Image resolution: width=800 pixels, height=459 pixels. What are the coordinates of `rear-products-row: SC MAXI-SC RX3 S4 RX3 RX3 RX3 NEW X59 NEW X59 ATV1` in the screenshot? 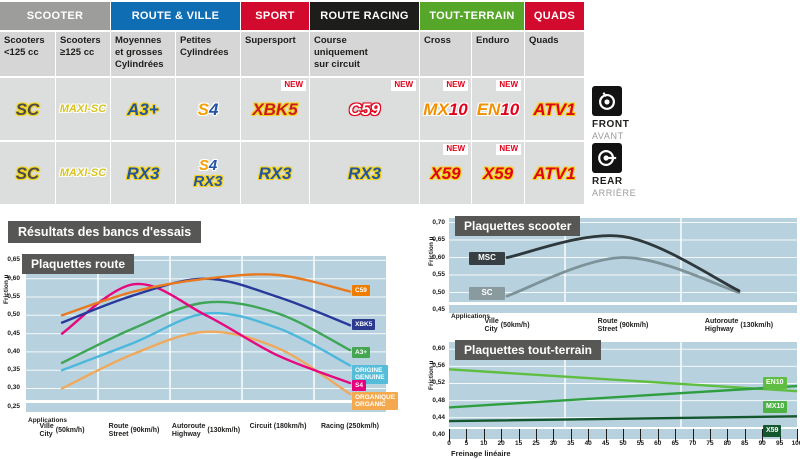 It's located at (292, 173).